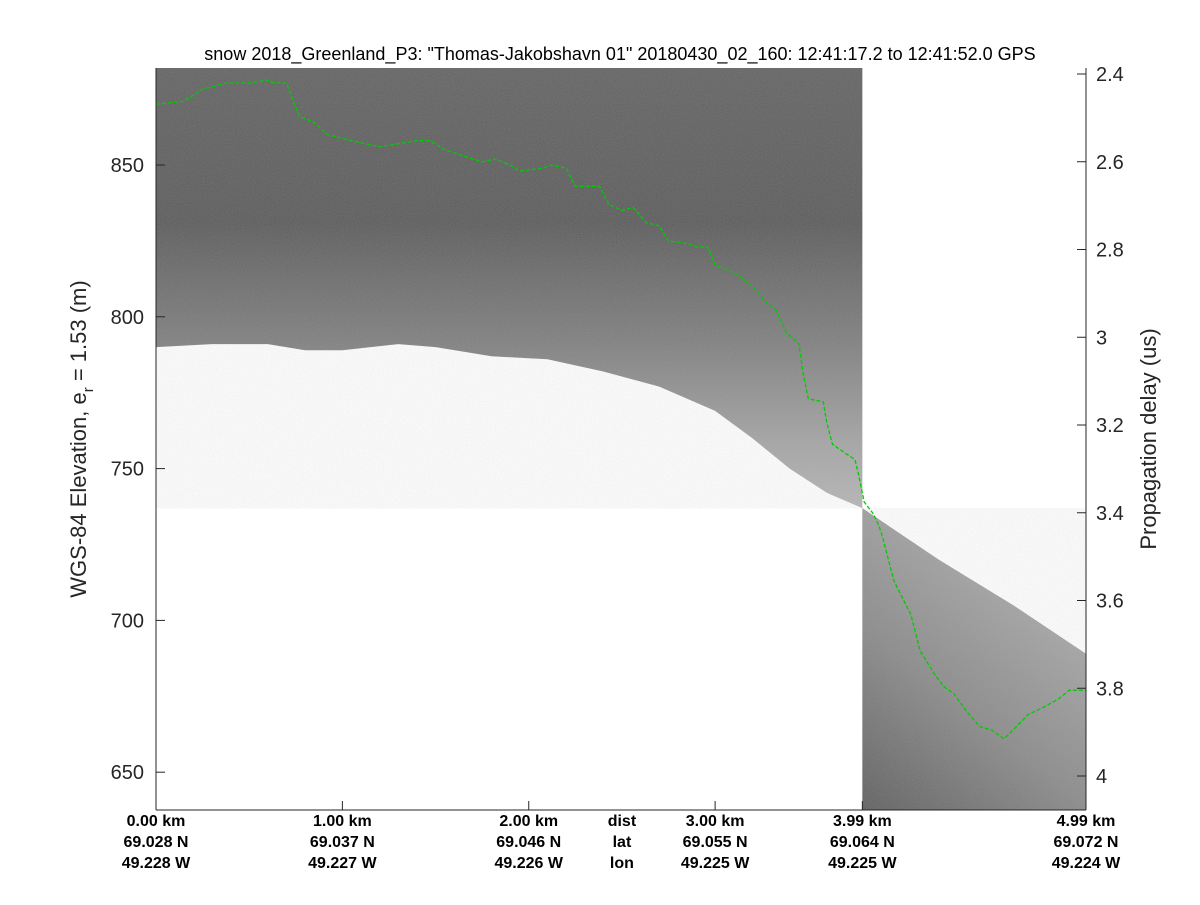 This screenshot has width=1200, height=905. I want to click on left-tick-label: 700, so click(127, 621).